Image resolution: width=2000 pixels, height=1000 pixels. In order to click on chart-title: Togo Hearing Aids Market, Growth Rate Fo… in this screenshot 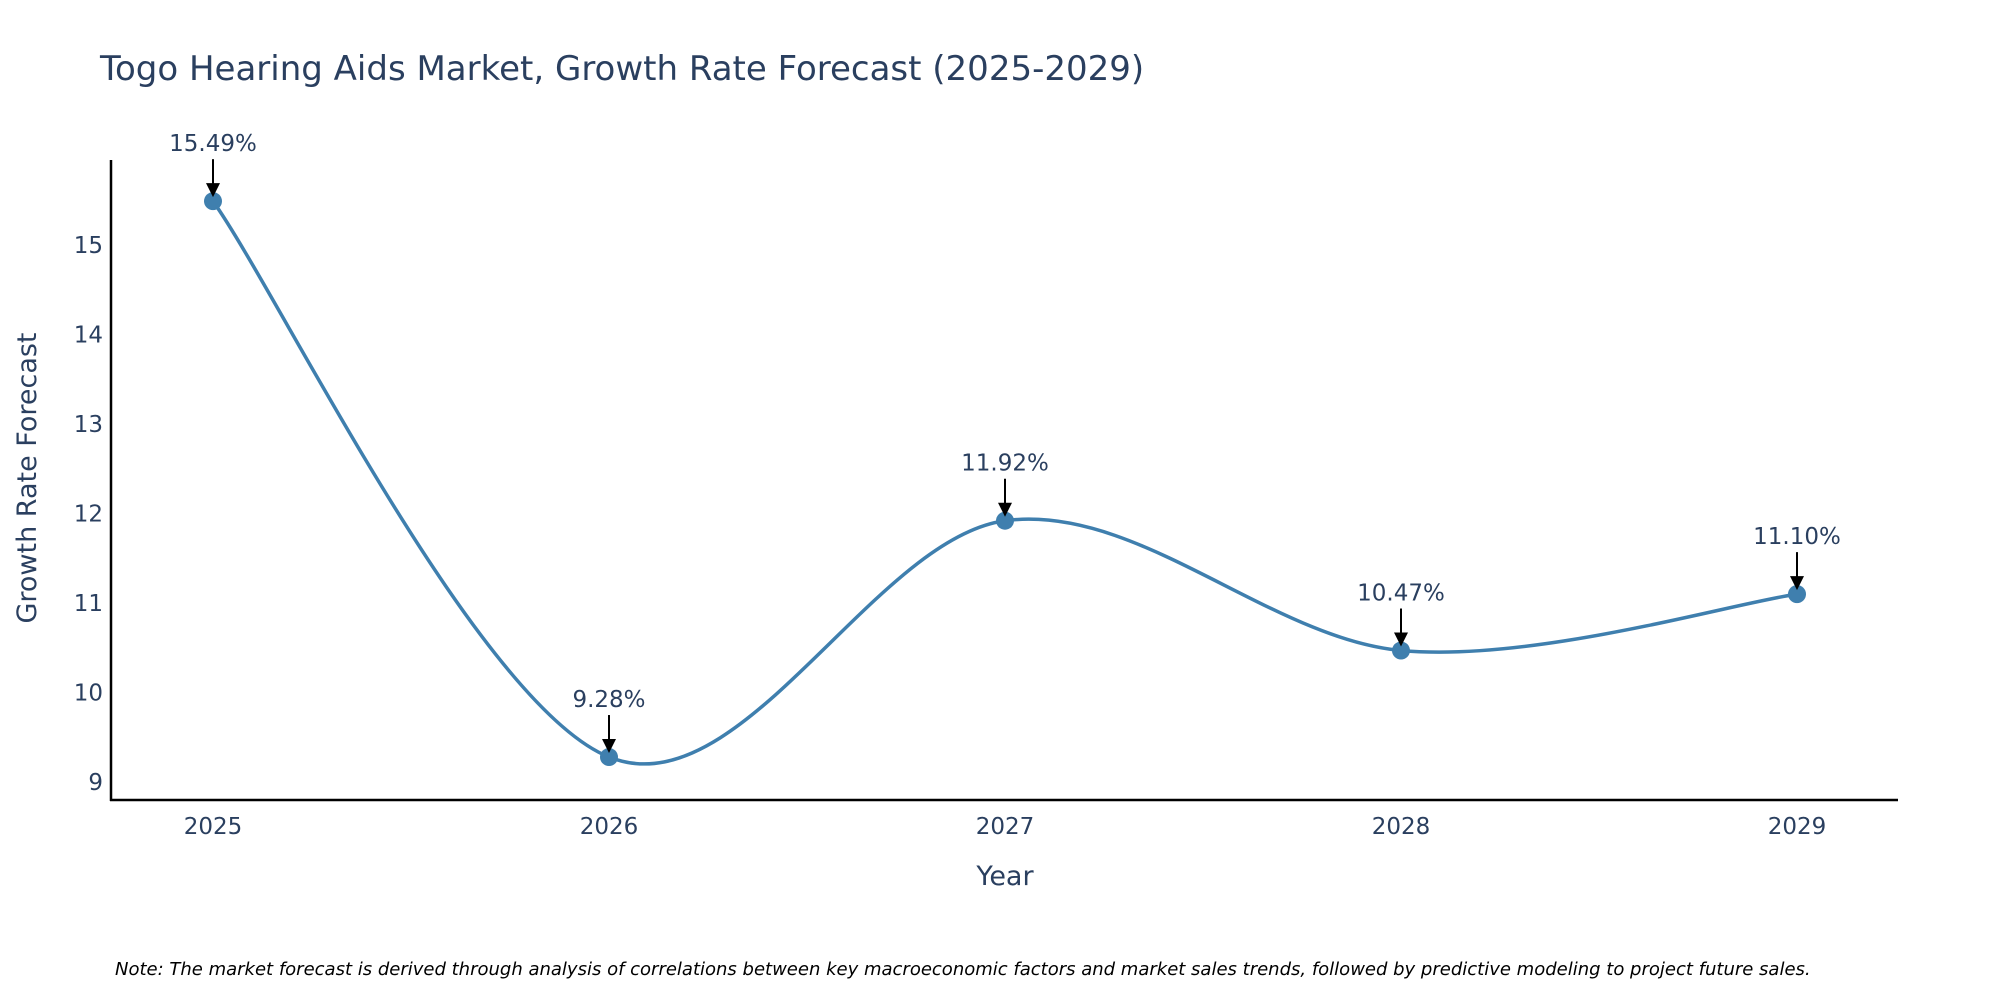, I will do `click(621, 69)`.